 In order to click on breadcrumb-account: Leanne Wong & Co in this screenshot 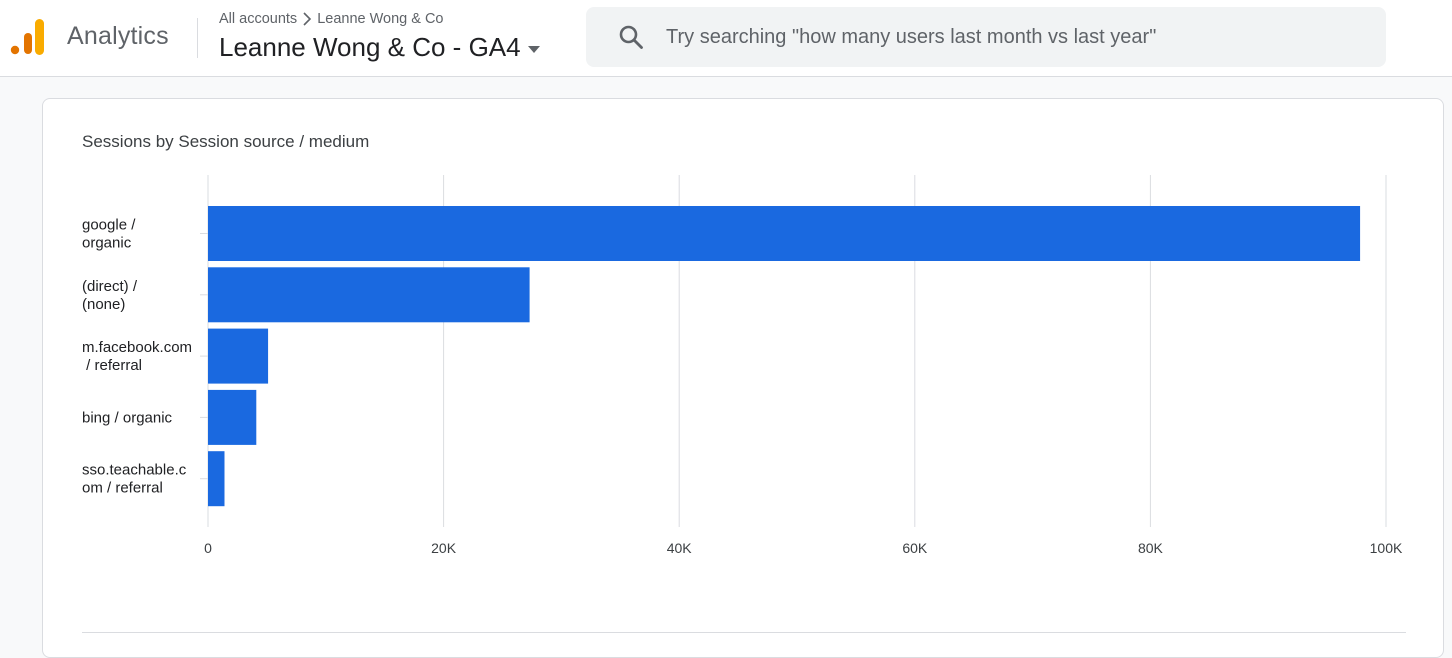, I will do `click(380, 19)`.